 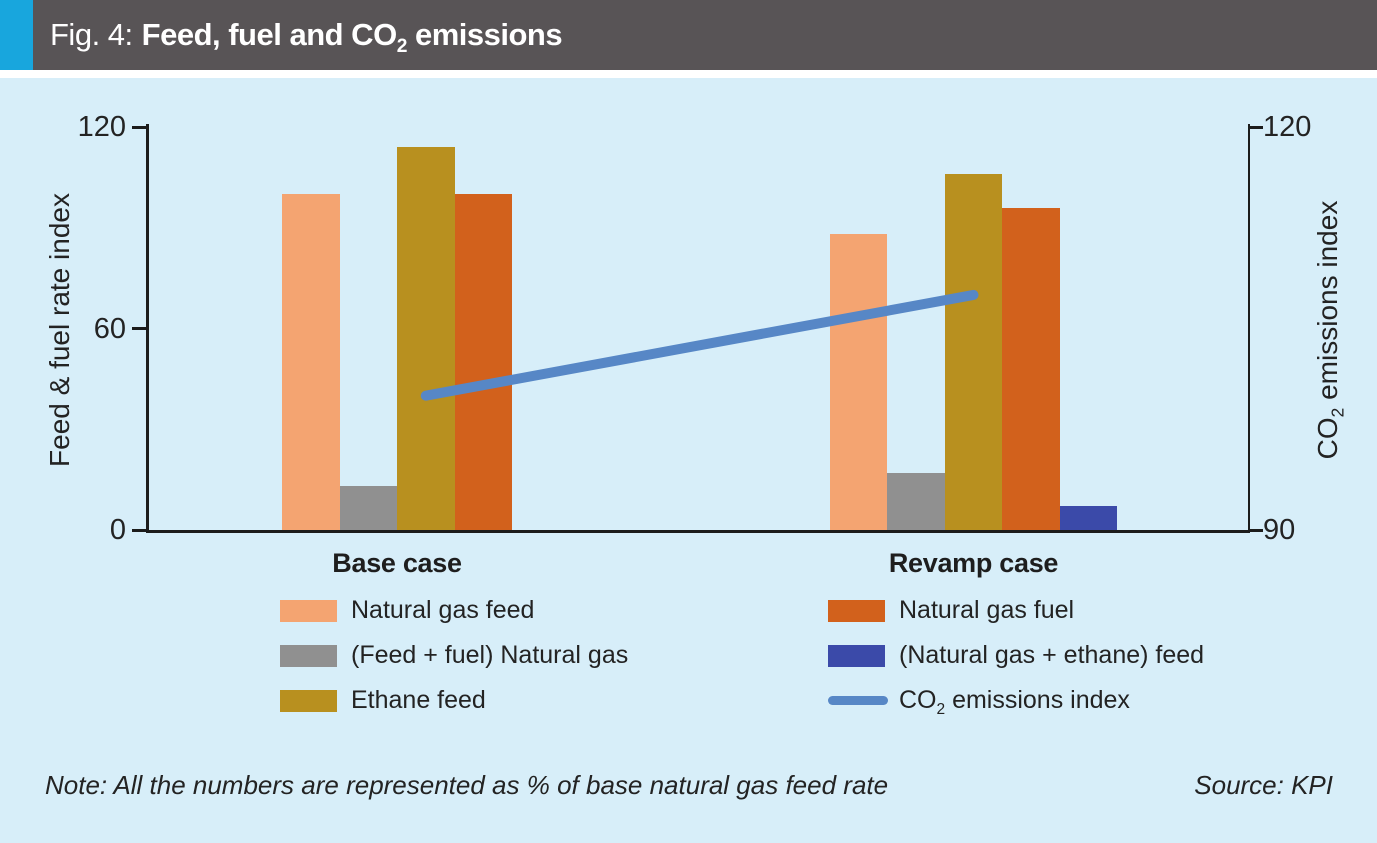 What do you see at coordinates (856, 655) in the screenshot?
I see `legend-swatch-natural-gas-plus-ethane-feed` at bounding box center [856, 655].